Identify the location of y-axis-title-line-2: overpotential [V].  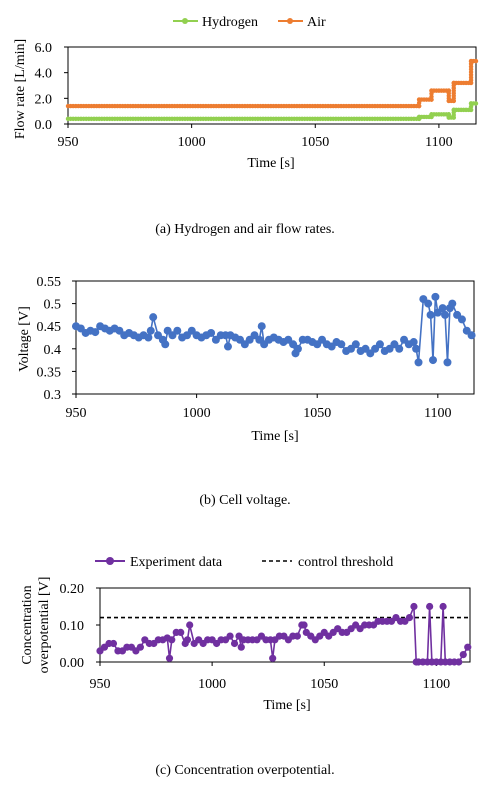
(44, 625).